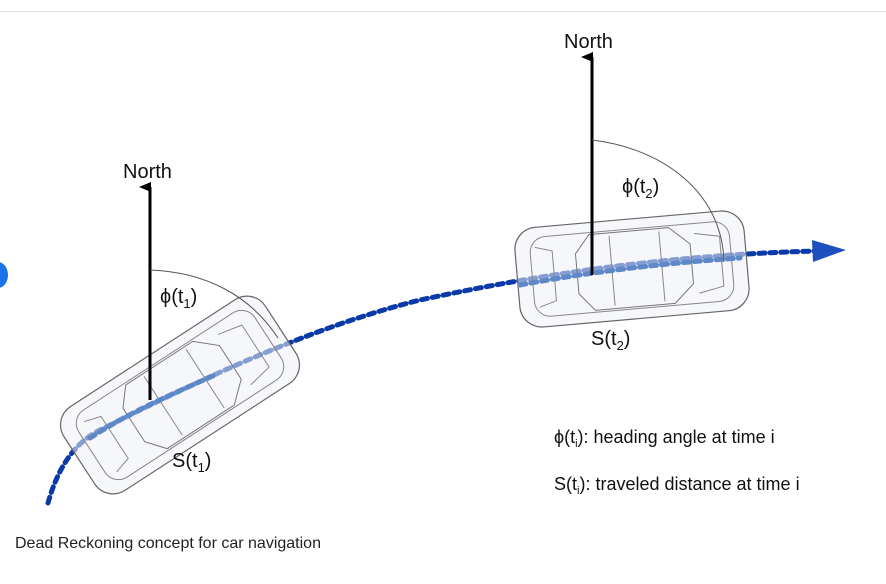  I want to click on north-label-1: North, so click(147, 172).